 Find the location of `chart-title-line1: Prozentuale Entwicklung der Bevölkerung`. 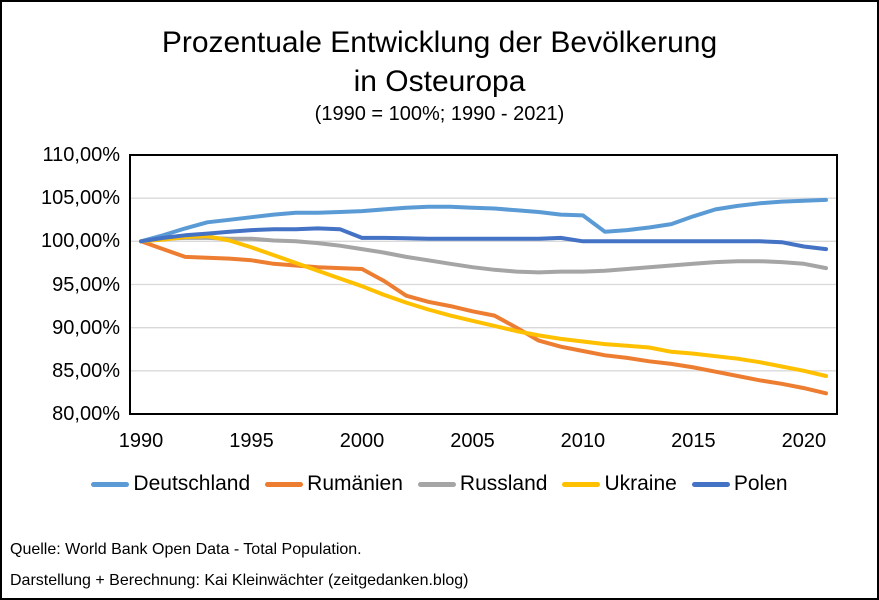

chart-title-line1: Prozentuale Entwicklung der Bevölkerung is located at coordinates (439, 42).